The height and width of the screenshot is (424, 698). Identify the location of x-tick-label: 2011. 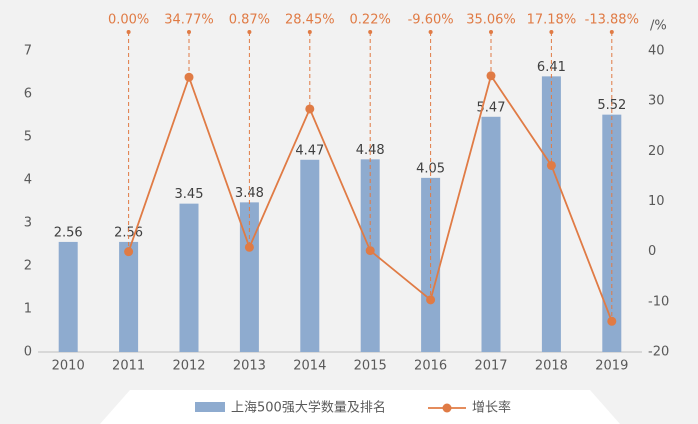
(128, 366).